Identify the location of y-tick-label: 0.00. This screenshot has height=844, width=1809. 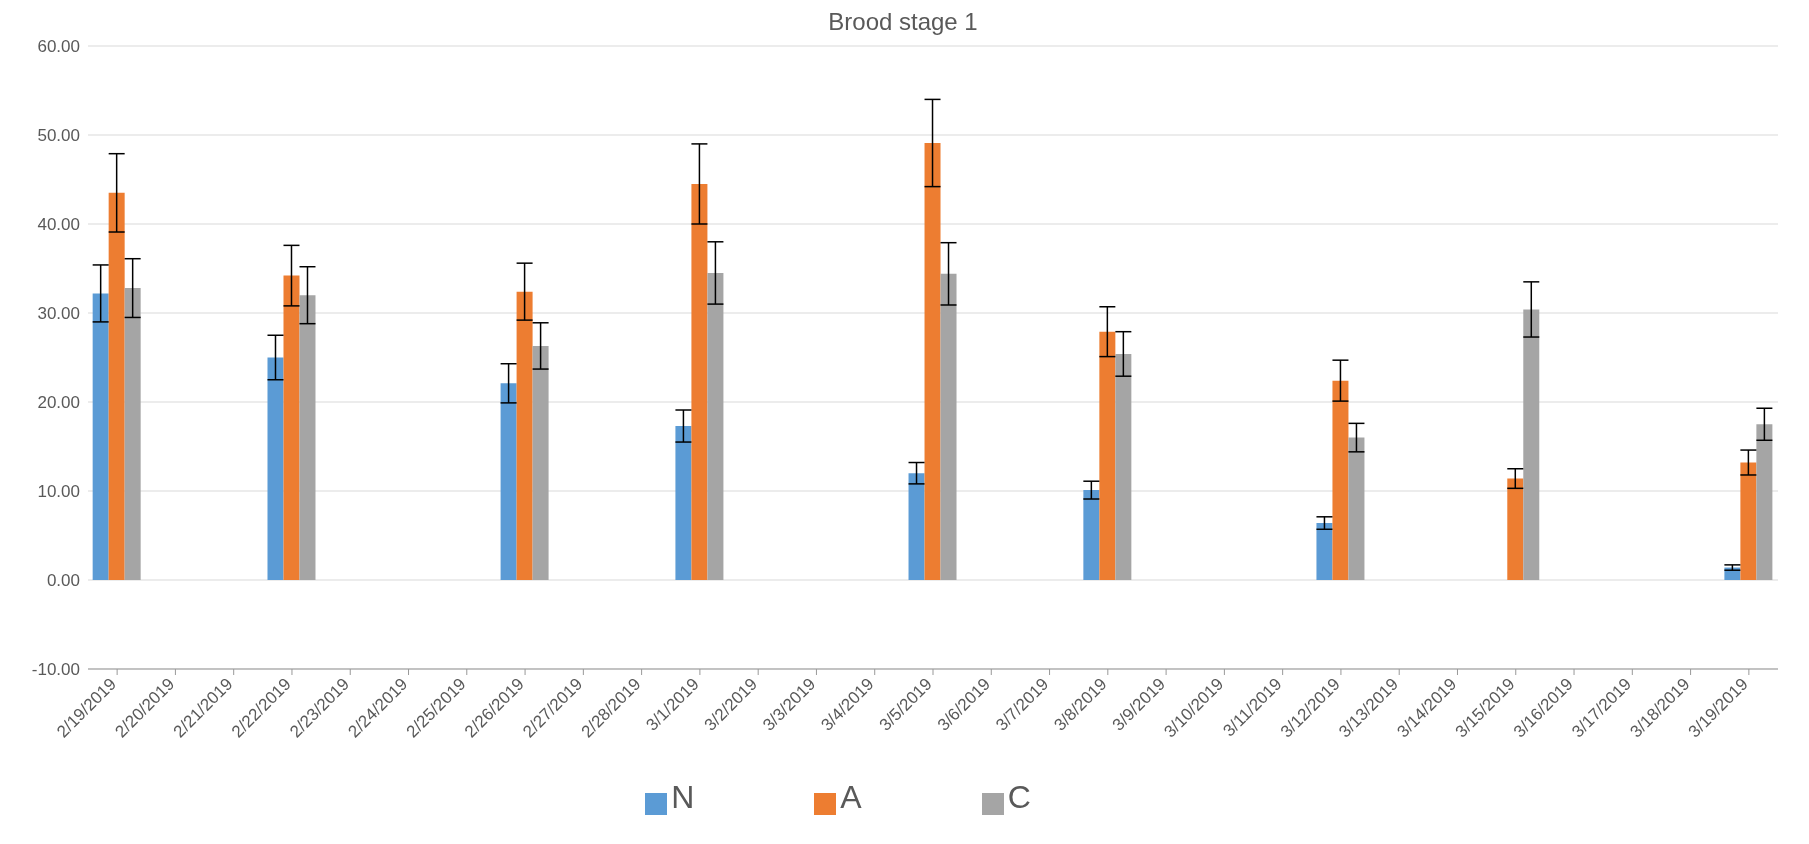
(63, 581).